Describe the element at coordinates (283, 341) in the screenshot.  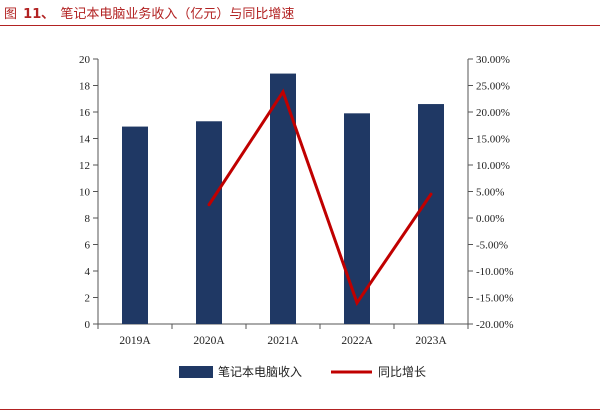
I see `x-tick-label: 2021A` at that location.